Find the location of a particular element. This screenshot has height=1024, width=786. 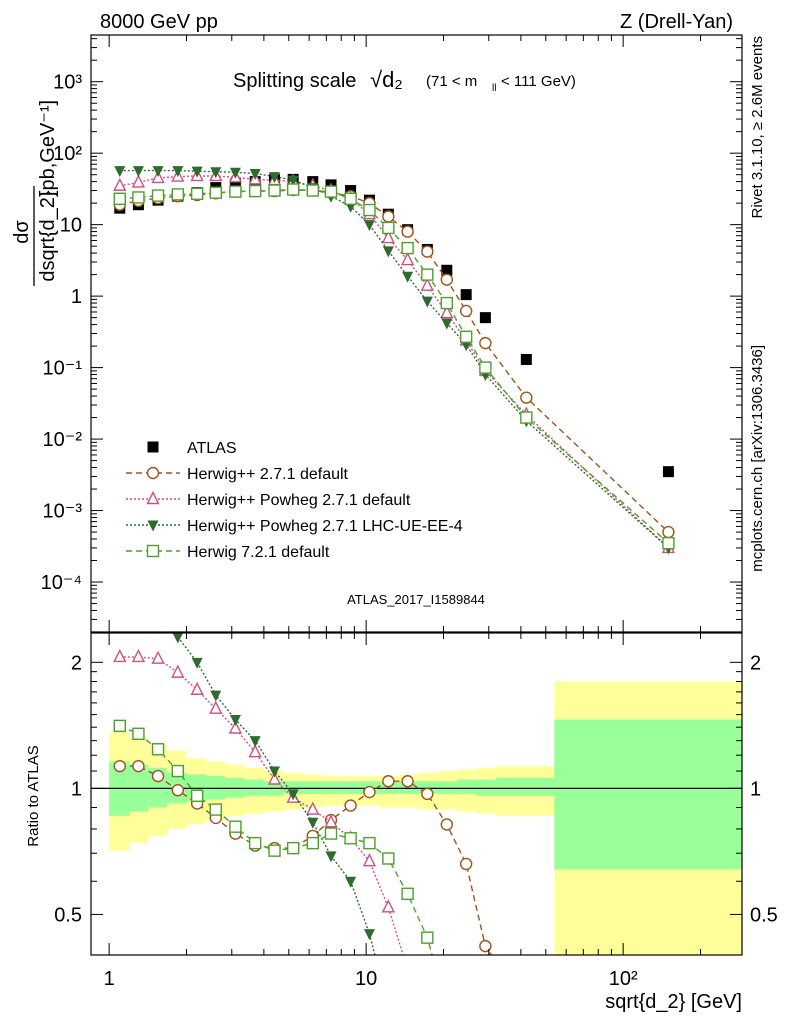

main-ytick-label: 10 is located at coordinates (71, 226).